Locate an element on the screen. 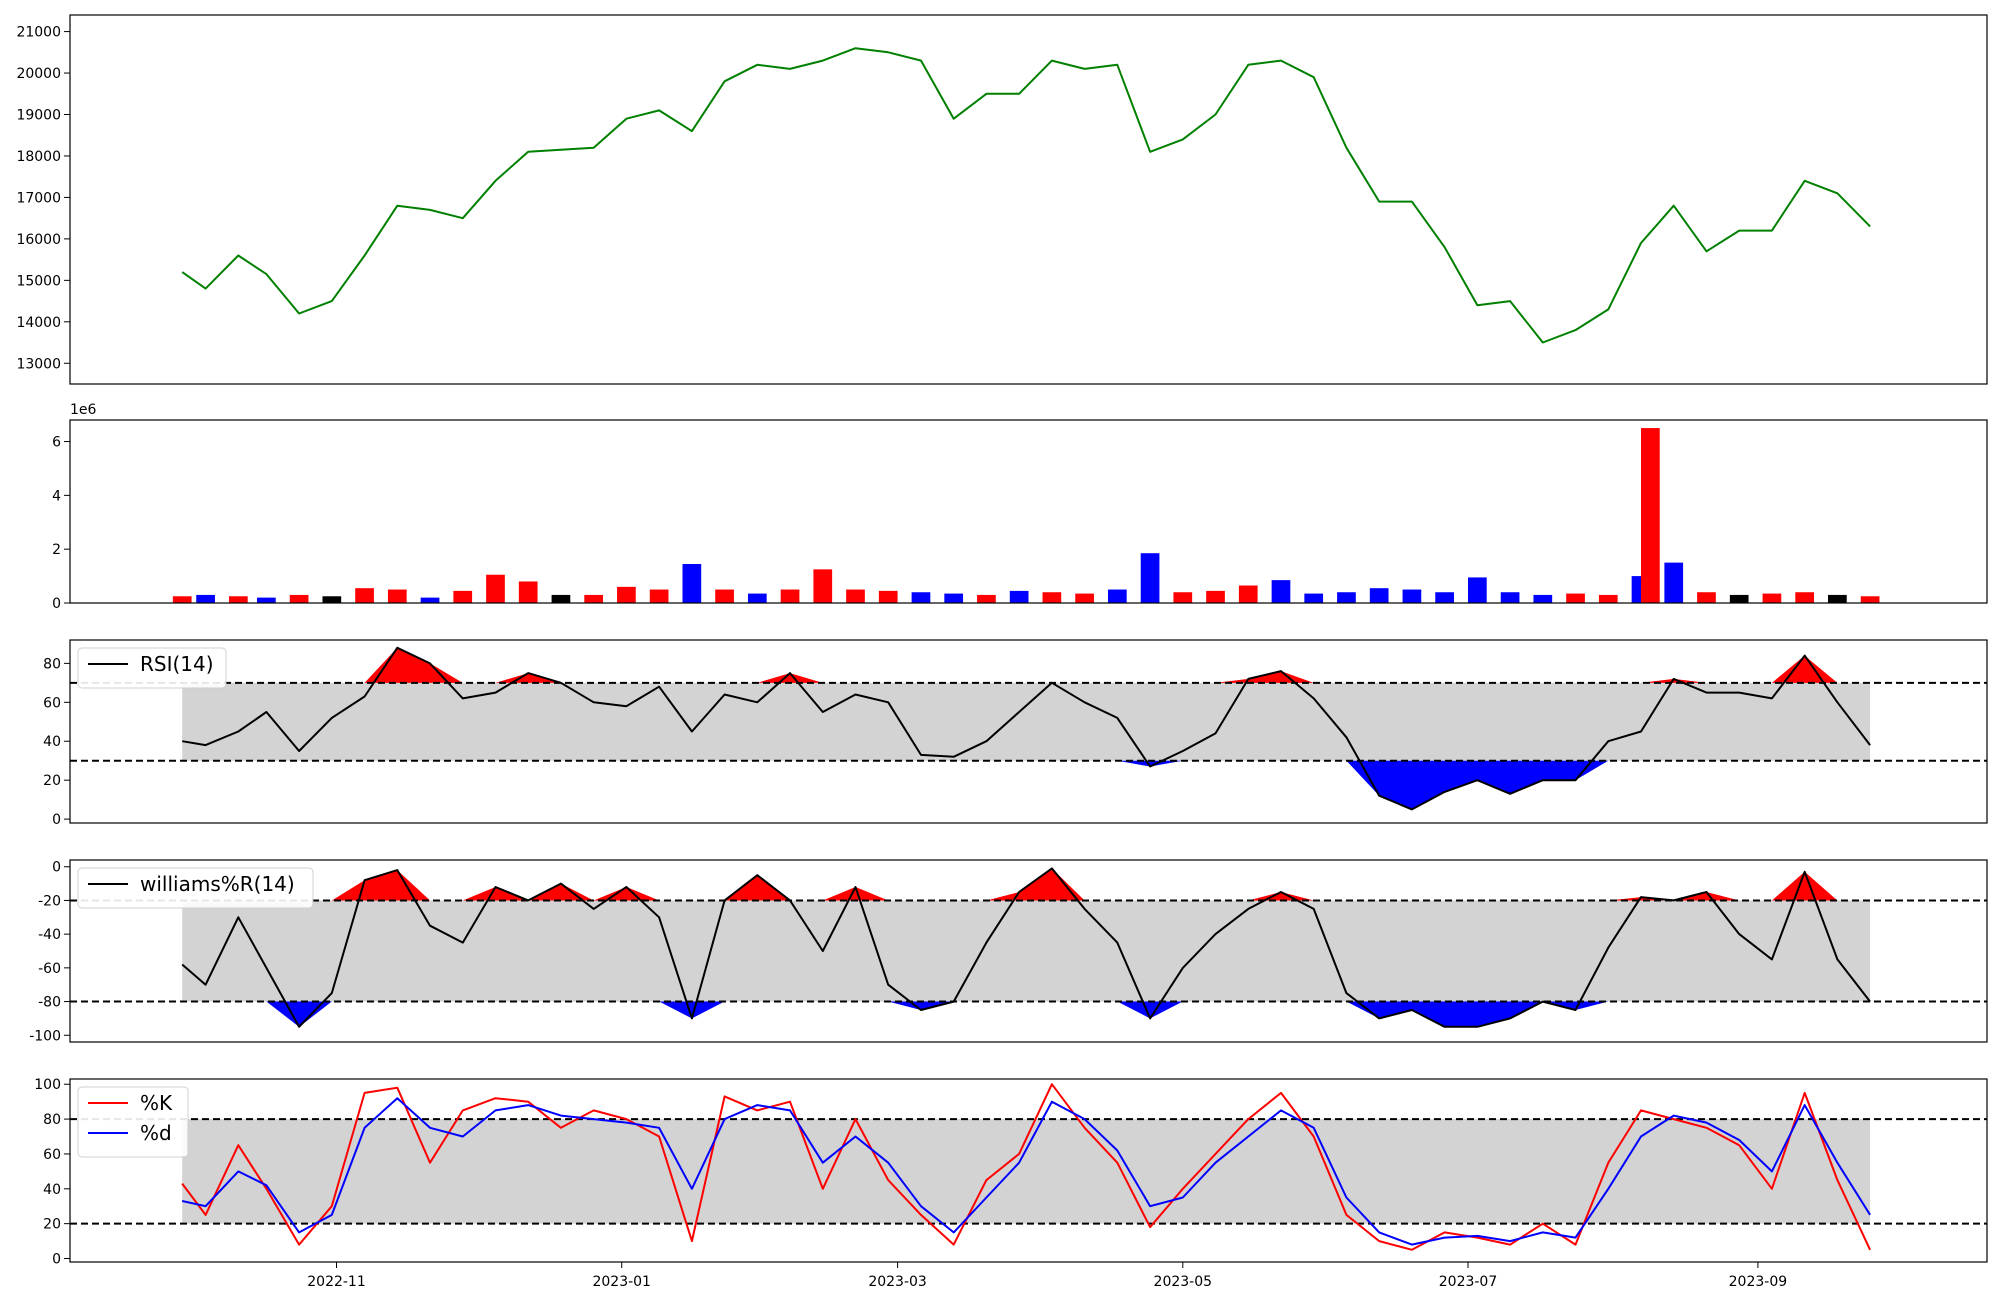 Image resolution: width=2000 pixels, height=1300 pixels. williams-legend is located at coordinates (195, 888).